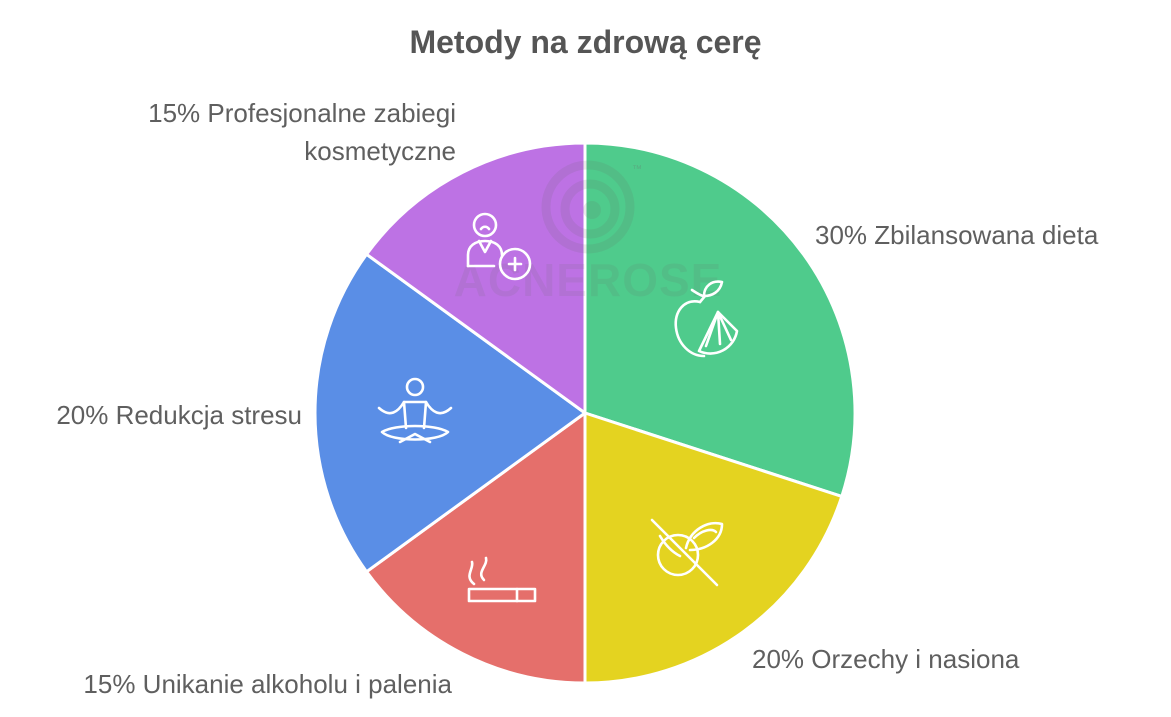  Describe the element at coordinates (267, 684) in the screenshot. I see `slice-label-3: 15% Unikanie alkoholu i palenia` at that location.